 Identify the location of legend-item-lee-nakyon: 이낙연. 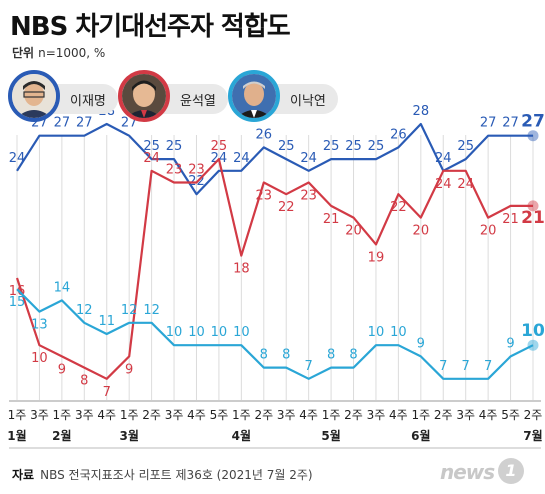
(283, 96).